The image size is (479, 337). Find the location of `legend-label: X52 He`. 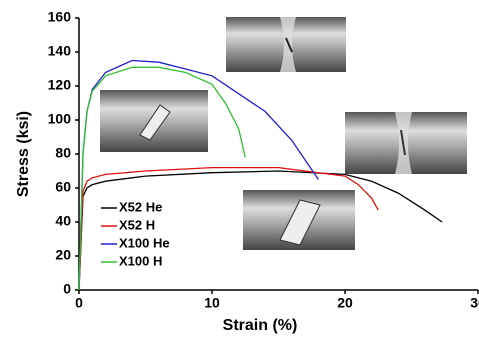

legend-label: X52 He is located at coordinates (140, 206).